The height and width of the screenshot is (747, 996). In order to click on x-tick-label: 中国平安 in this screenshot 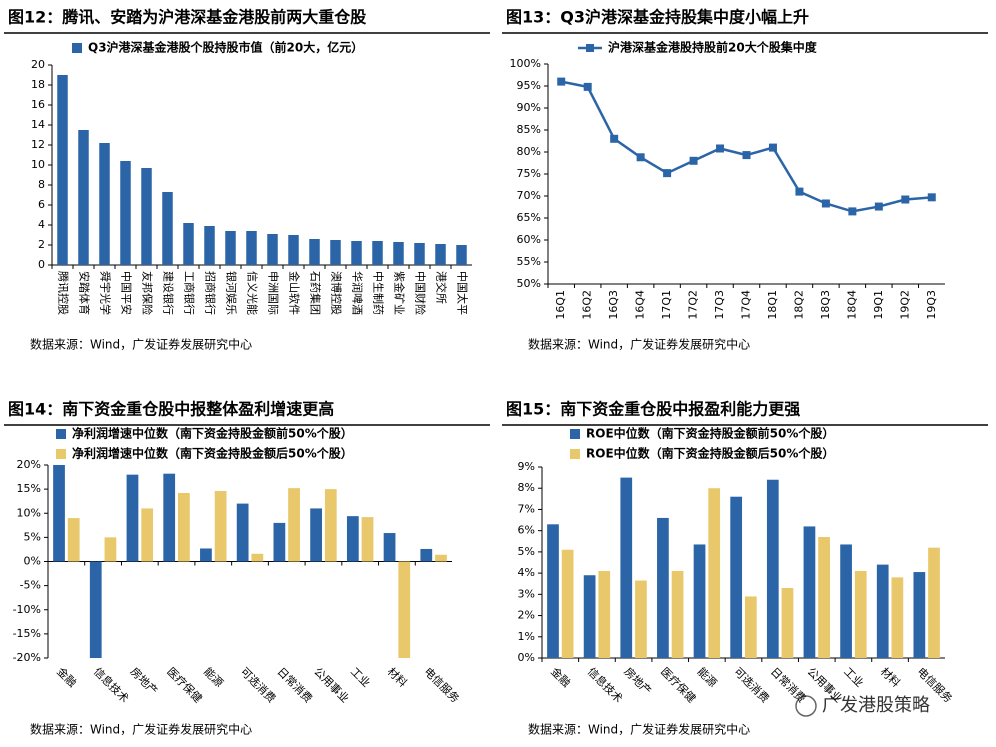, I will do `click(127, 293)`.